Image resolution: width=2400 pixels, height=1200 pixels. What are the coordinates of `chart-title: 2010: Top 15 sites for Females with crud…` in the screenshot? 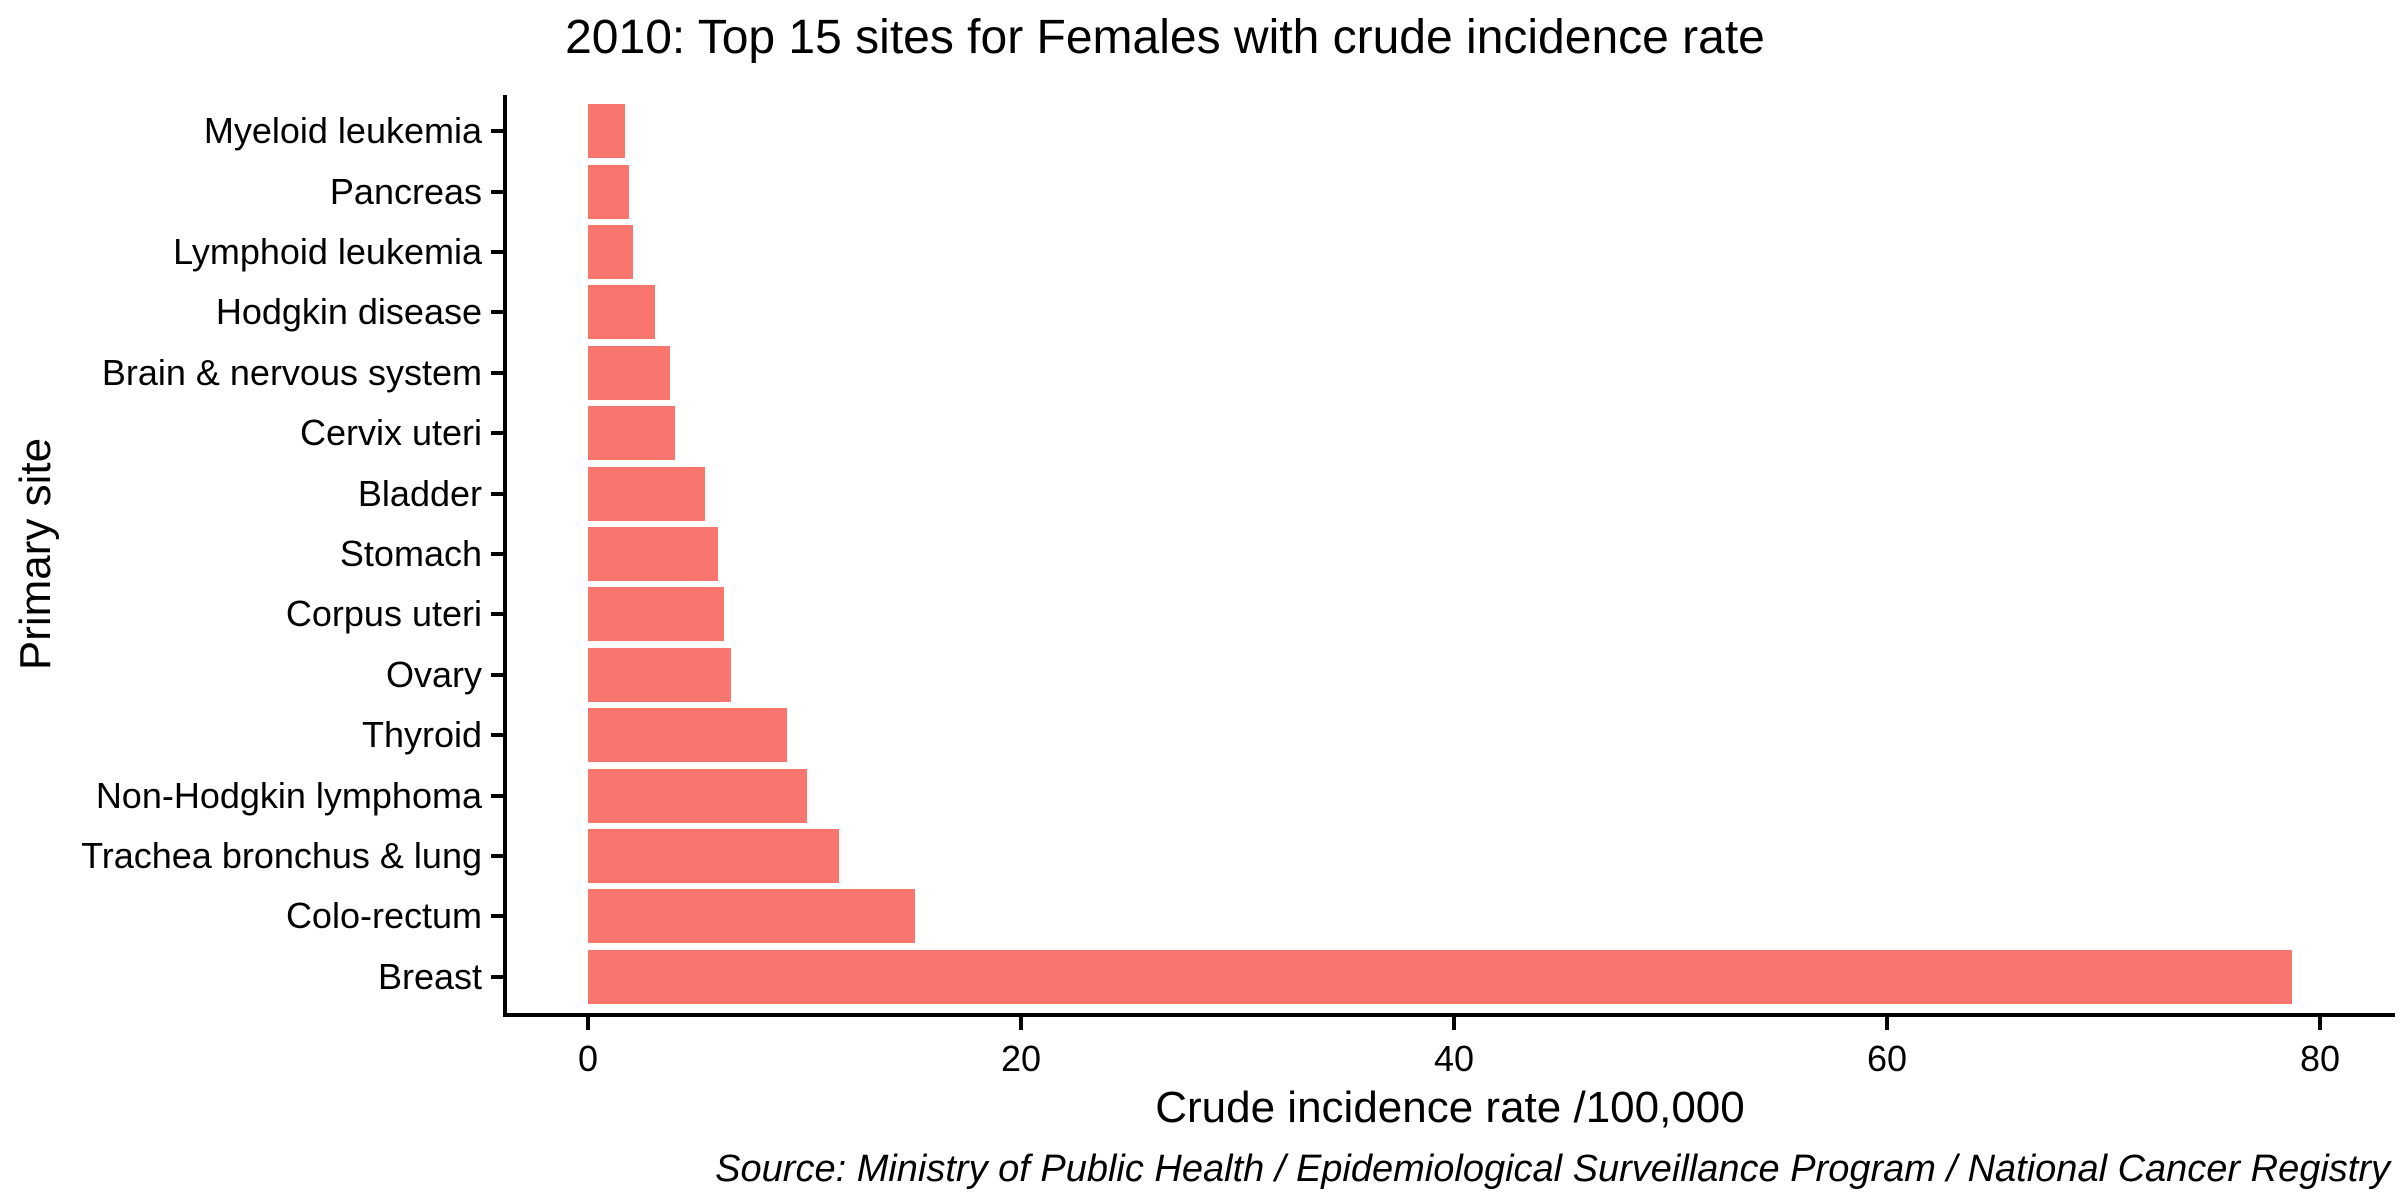 It's located at (1165, 37).